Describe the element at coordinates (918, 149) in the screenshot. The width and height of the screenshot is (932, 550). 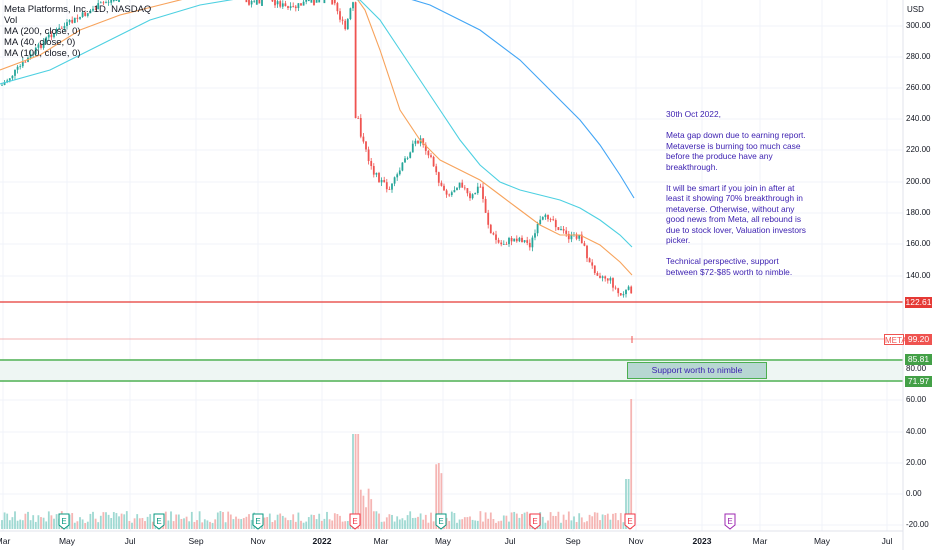
I see `price-axis-label: 220.00` at that location.